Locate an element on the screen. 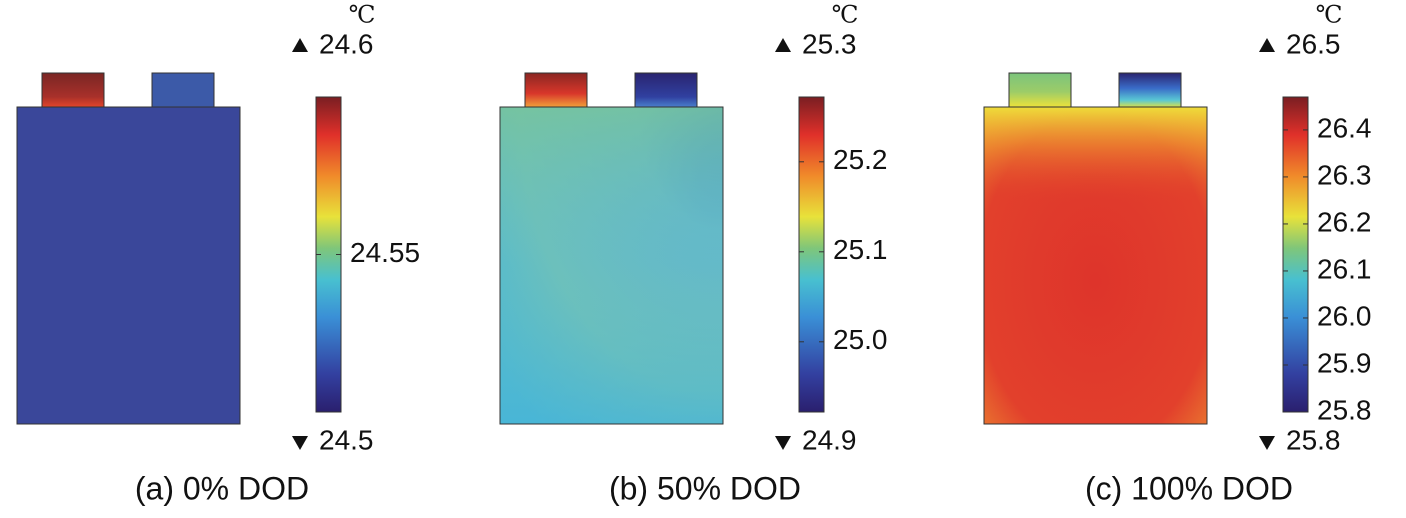  max-label: 24.6 is located at coordinates (346, 43).